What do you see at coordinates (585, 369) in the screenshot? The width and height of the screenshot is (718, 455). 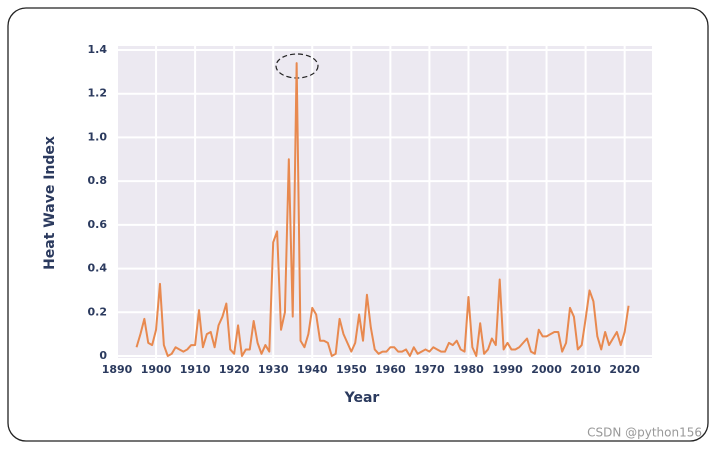 I see `x-tick-label: 2010` at bounding box center [585, 369].